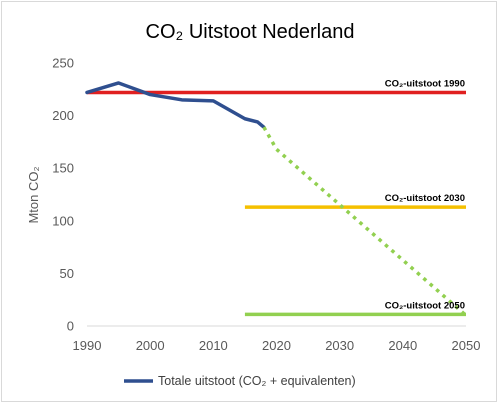 Image resolution: width=500 pixels, height=405 pixels. What do you see at coordinates (250, 32) in the screenshot?
I see `chart-title: CO₂ Uitstoot Nederland` at bounding box center [250, 32].